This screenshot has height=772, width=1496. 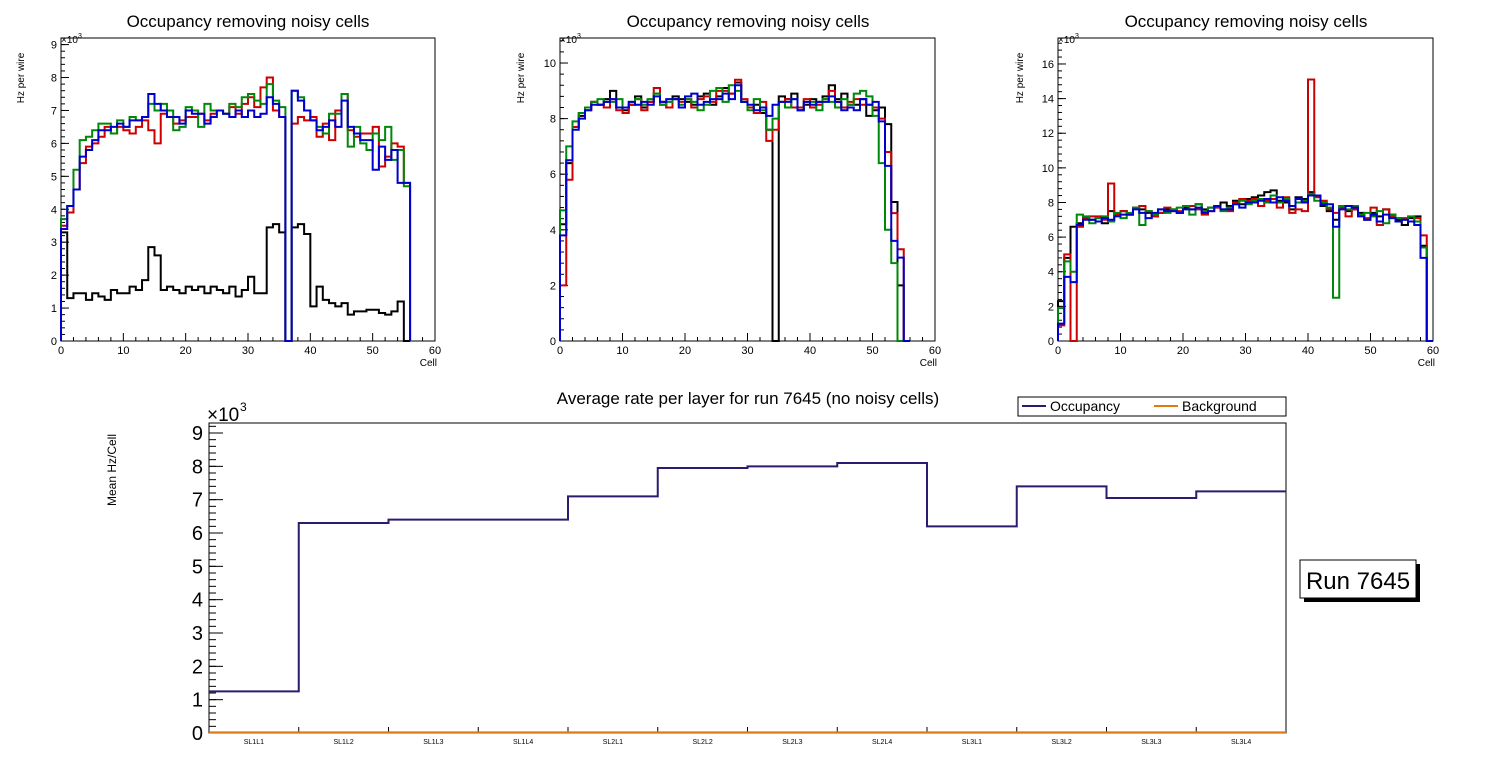 What do you see at coordinates (1219, 406) in the screenshot?
I see `legend-background-label: Background` at bounding box center [1219, 406].